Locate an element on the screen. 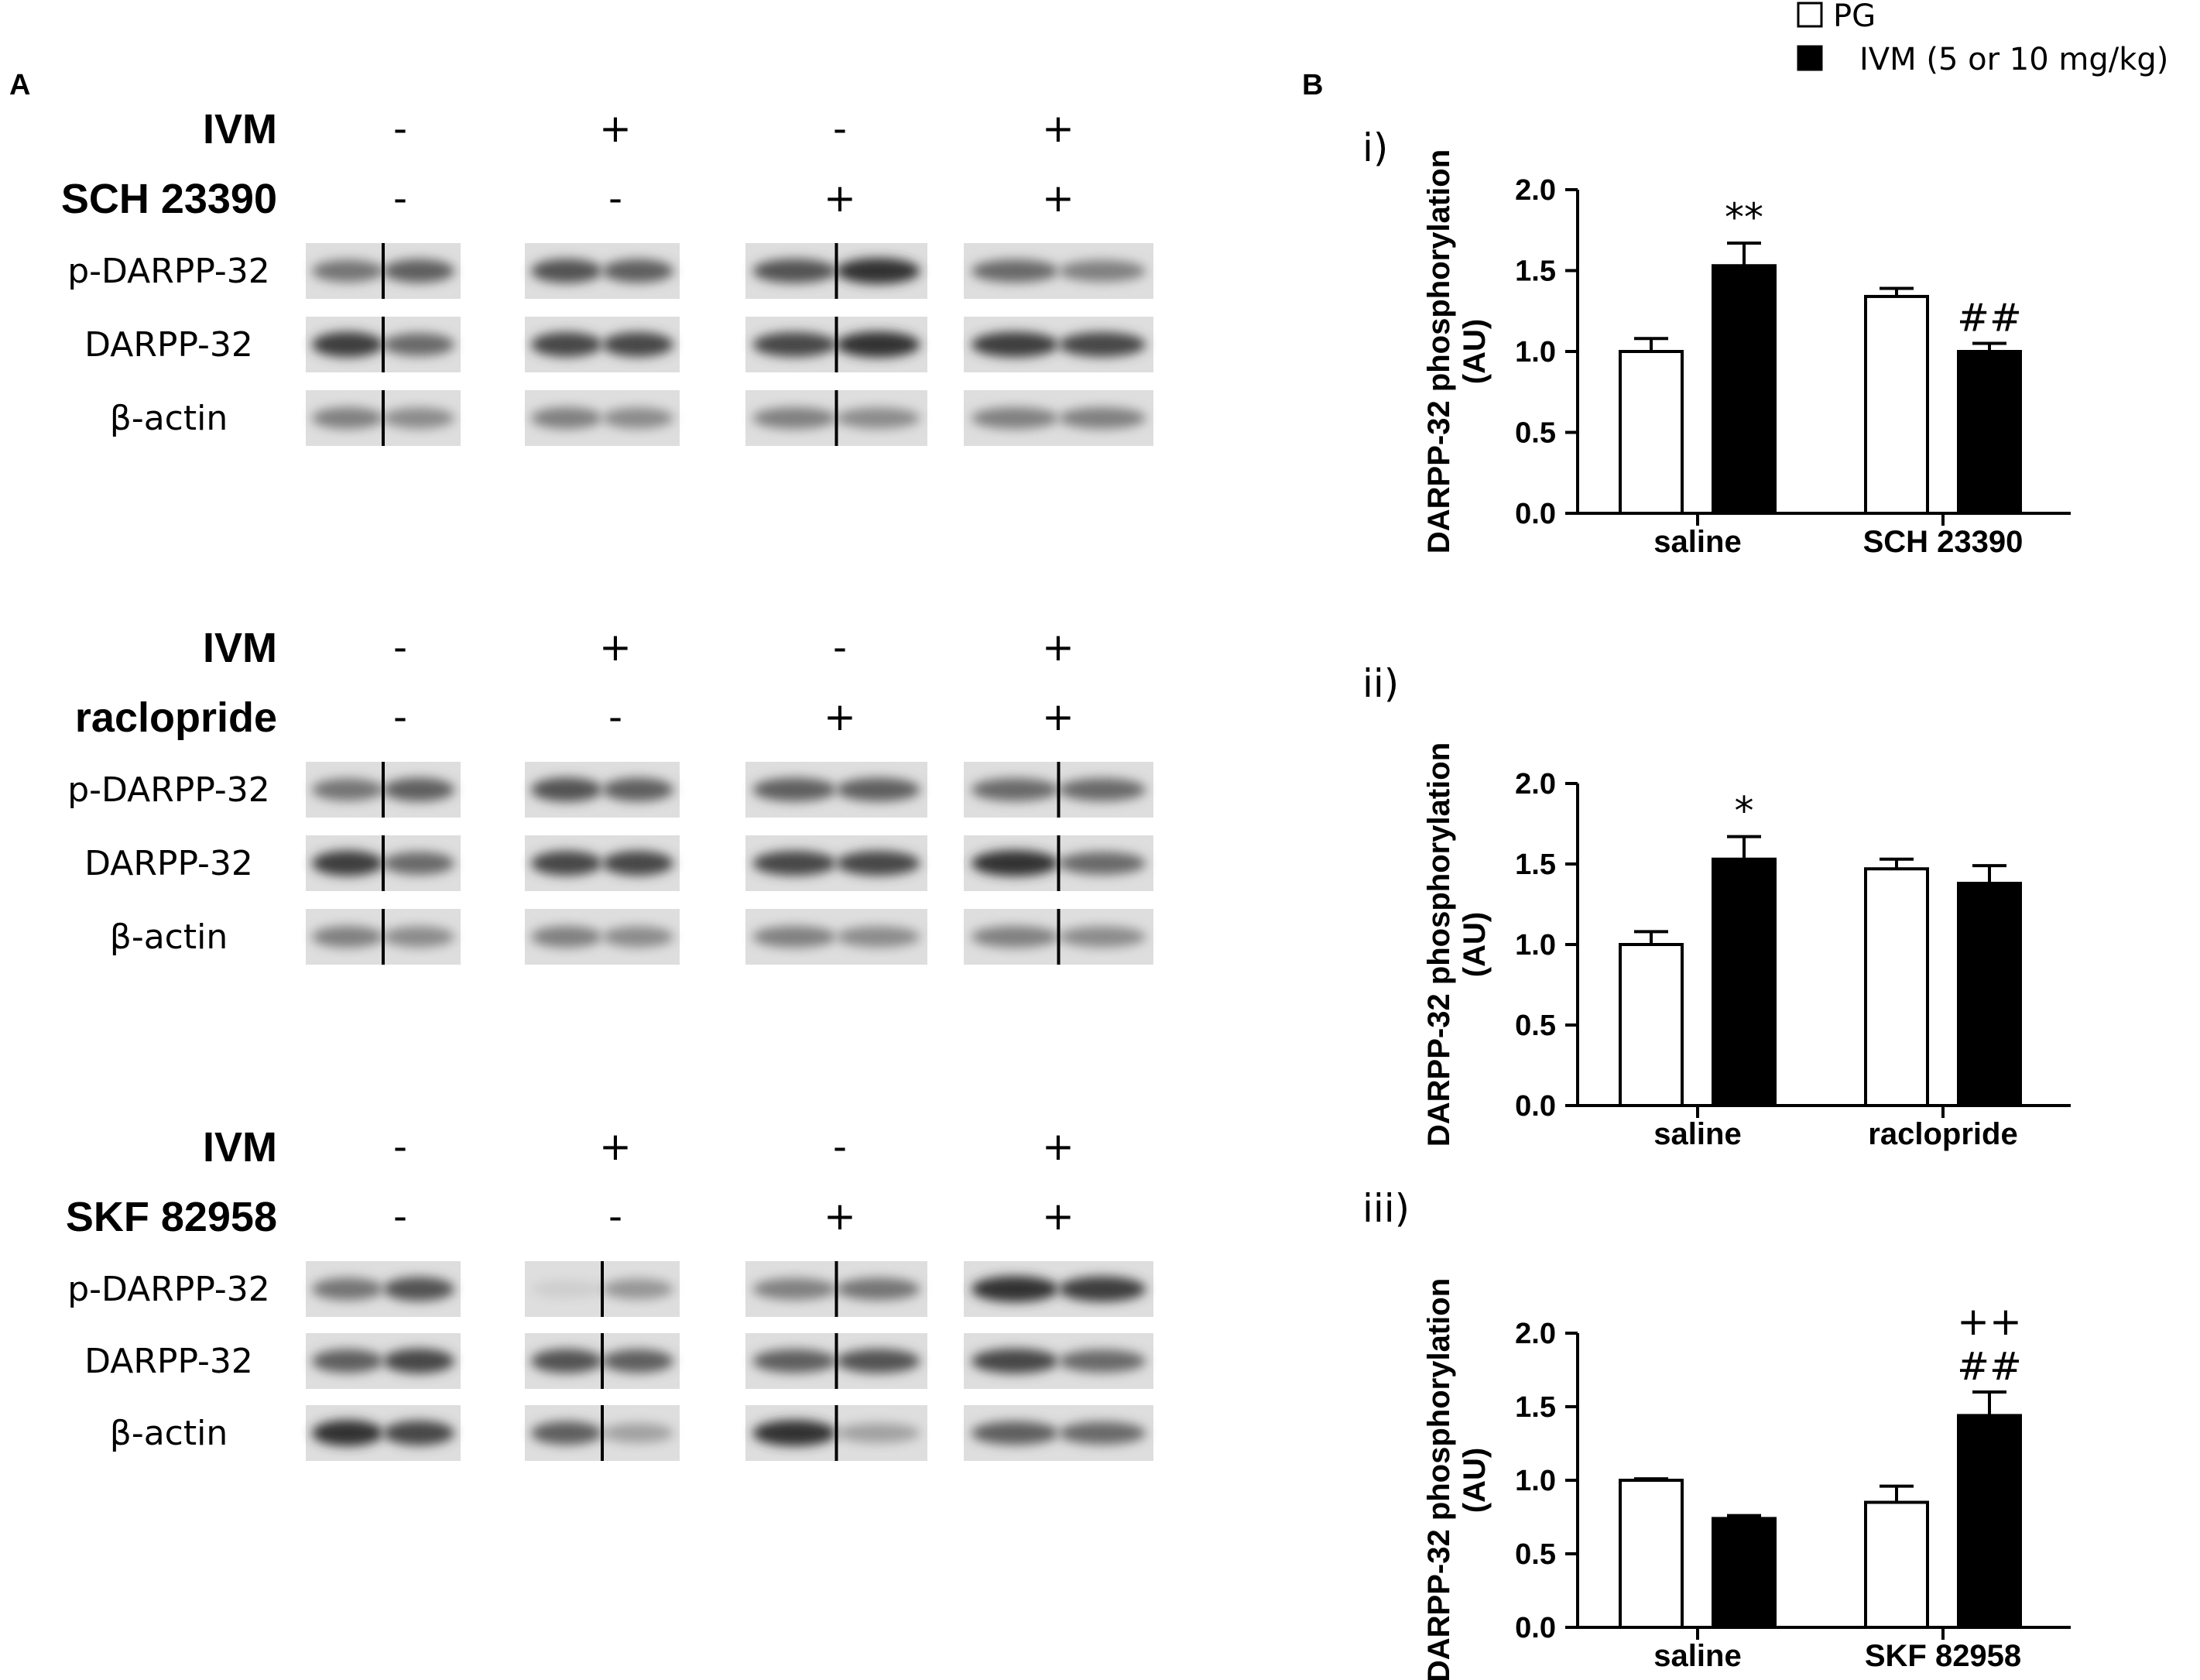 This screenshot has width=2200, height=1680. panel-a-letter: A is located at coordinates (19, 85).